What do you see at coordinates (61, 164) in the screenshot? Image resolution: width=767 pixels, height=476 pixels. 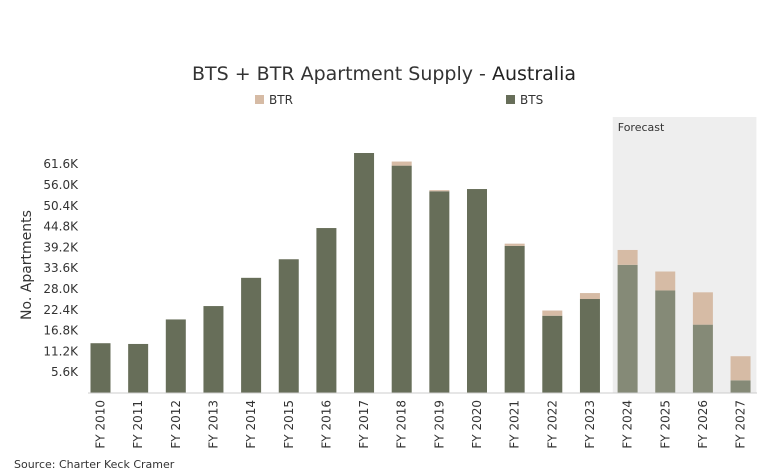 I see `y-tick-label: 61.6K` at bounding box center [61, 164].